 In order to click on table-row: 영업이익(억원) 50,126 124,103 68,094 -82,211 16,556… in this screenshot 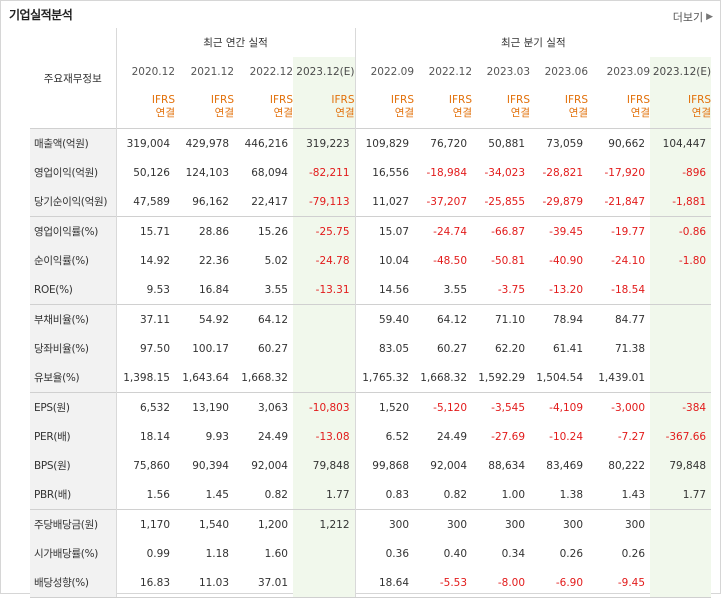, I will do `click(371, 172)`.